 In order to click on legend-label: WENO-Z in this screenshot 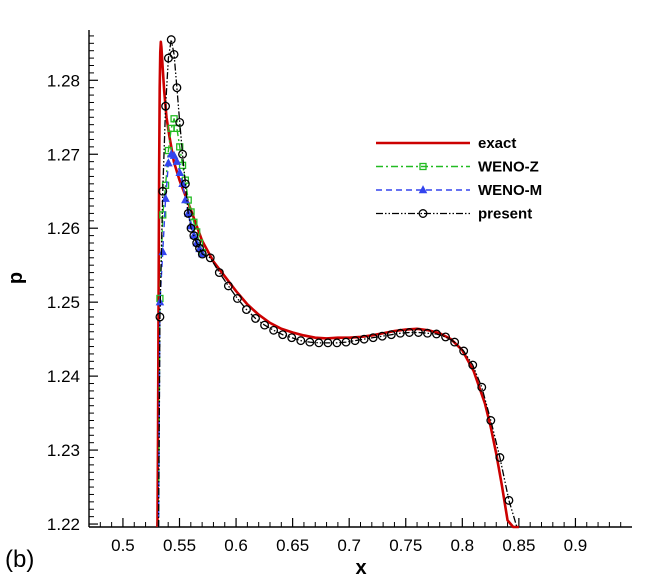, I will do `click(508, 167)`.